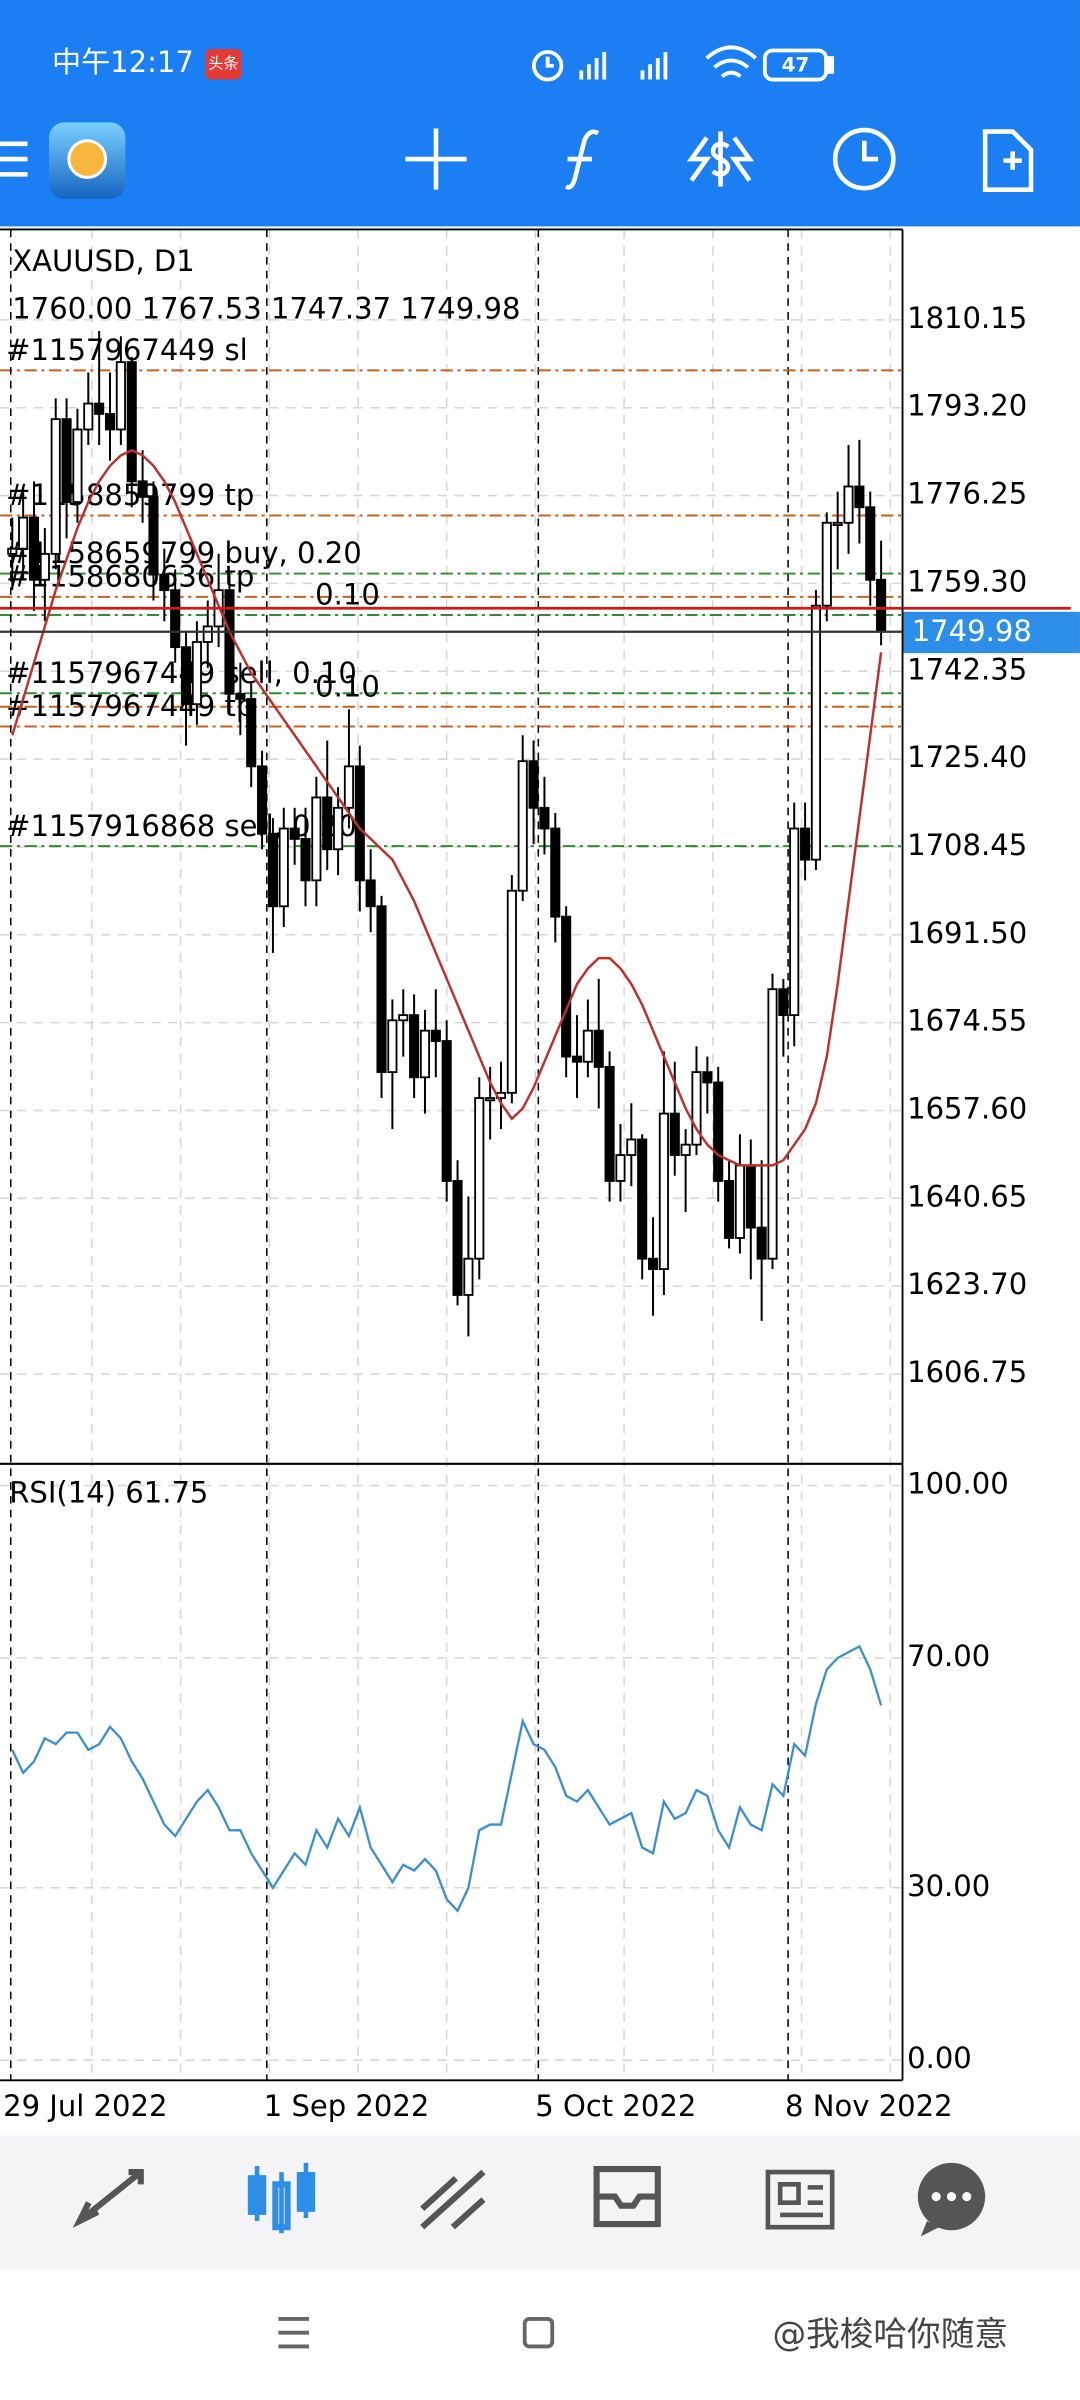 The height and width of the screenshot is (2400, 1080). Describe the element at coordinates (967, 1196) in the screenshot. I see `y-tick-label: 1640.65` at that location.